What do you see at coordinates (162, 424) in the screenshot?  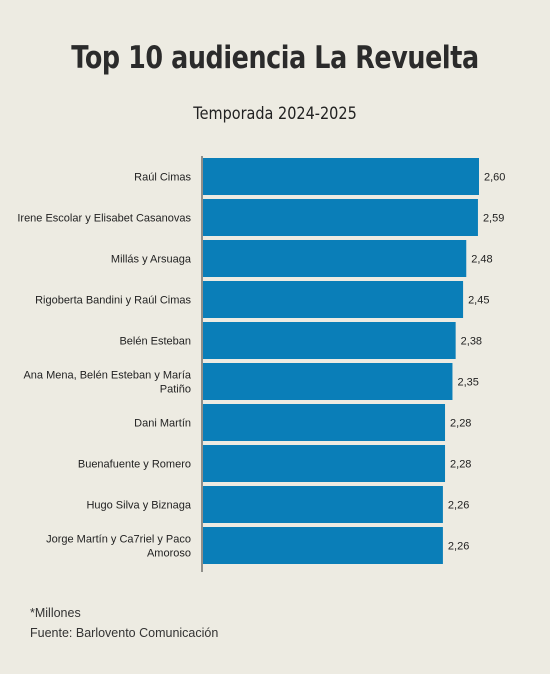 I see `category-label-6: Dani Martín` at bounding box center [162, 424].